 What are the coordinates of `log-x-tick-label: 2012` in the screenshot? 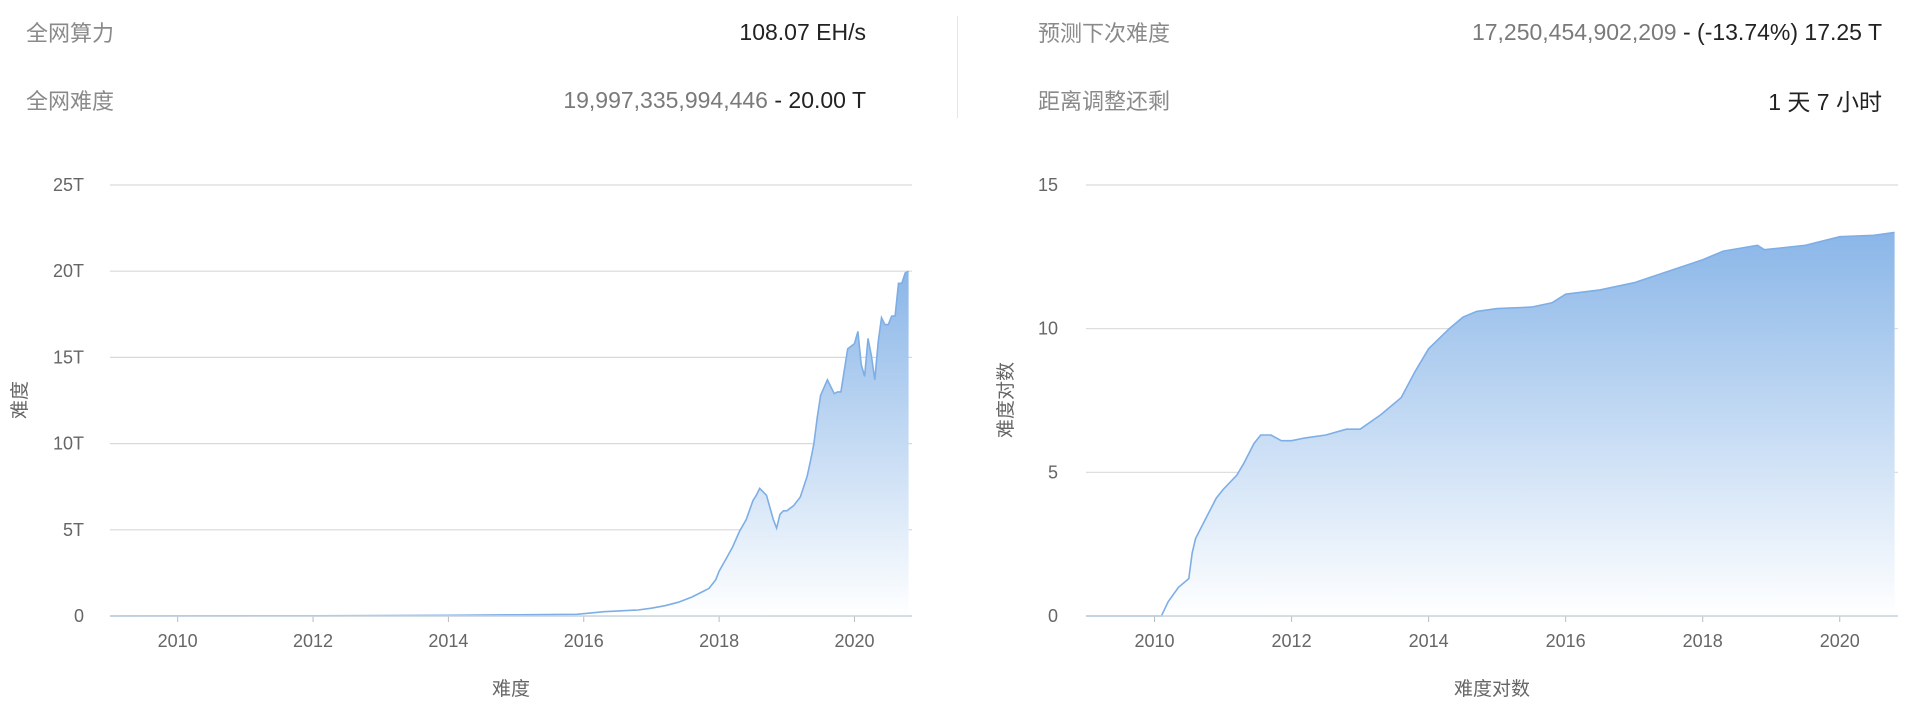 It's located at (1292, 641).